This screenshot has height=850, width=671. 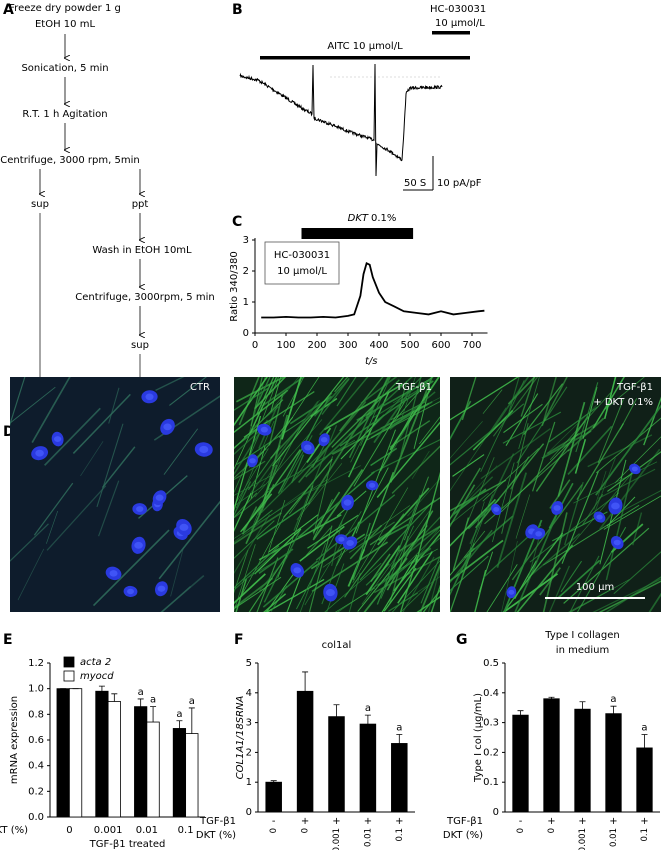 I want to click on flow-step: R.T. 1 h Agitation, so click(x=64, y=114).